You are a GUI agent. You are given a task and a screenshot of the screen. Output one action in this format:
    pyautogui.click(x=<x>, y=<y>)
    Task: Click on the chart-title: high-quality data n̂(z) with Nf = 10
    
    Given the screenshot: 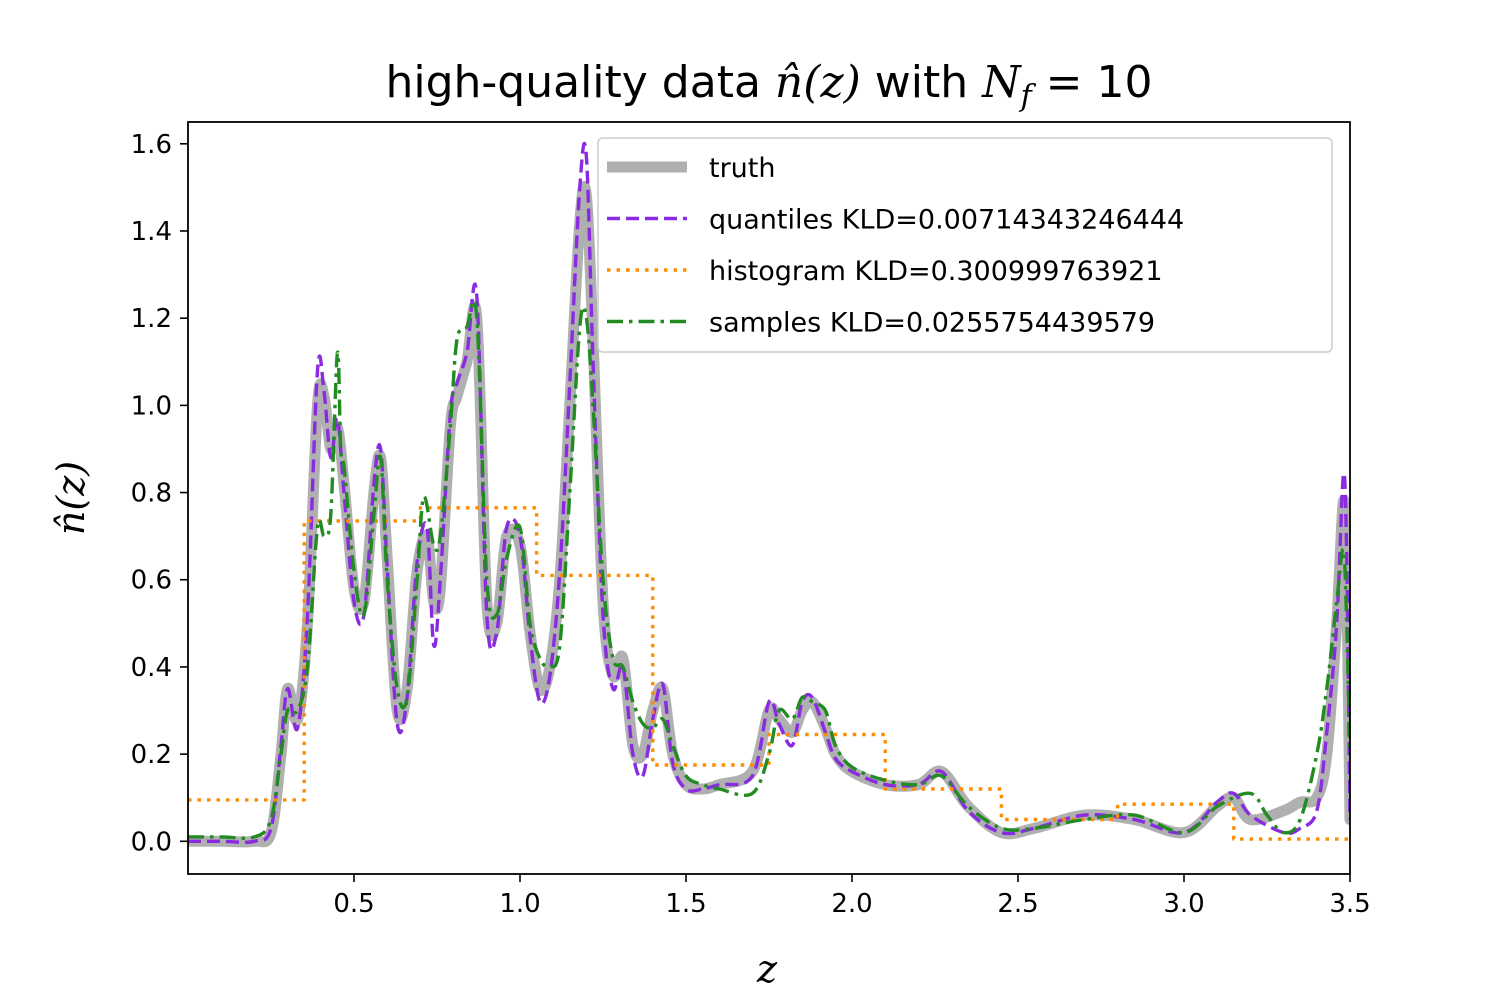 What is the action you would take?
    pyautogui.click(x=768, y=85)
    